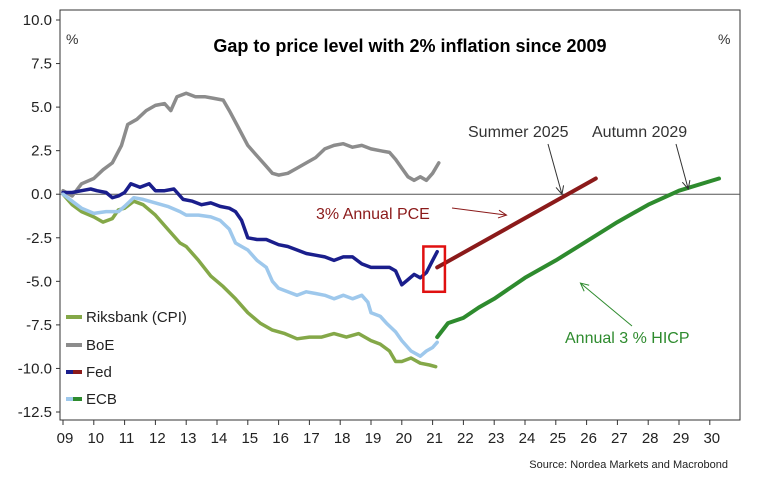  What do you see at coordinates (434, 269) in the screenshot?
I see `highlight-box` at bounding box center [434, 269].